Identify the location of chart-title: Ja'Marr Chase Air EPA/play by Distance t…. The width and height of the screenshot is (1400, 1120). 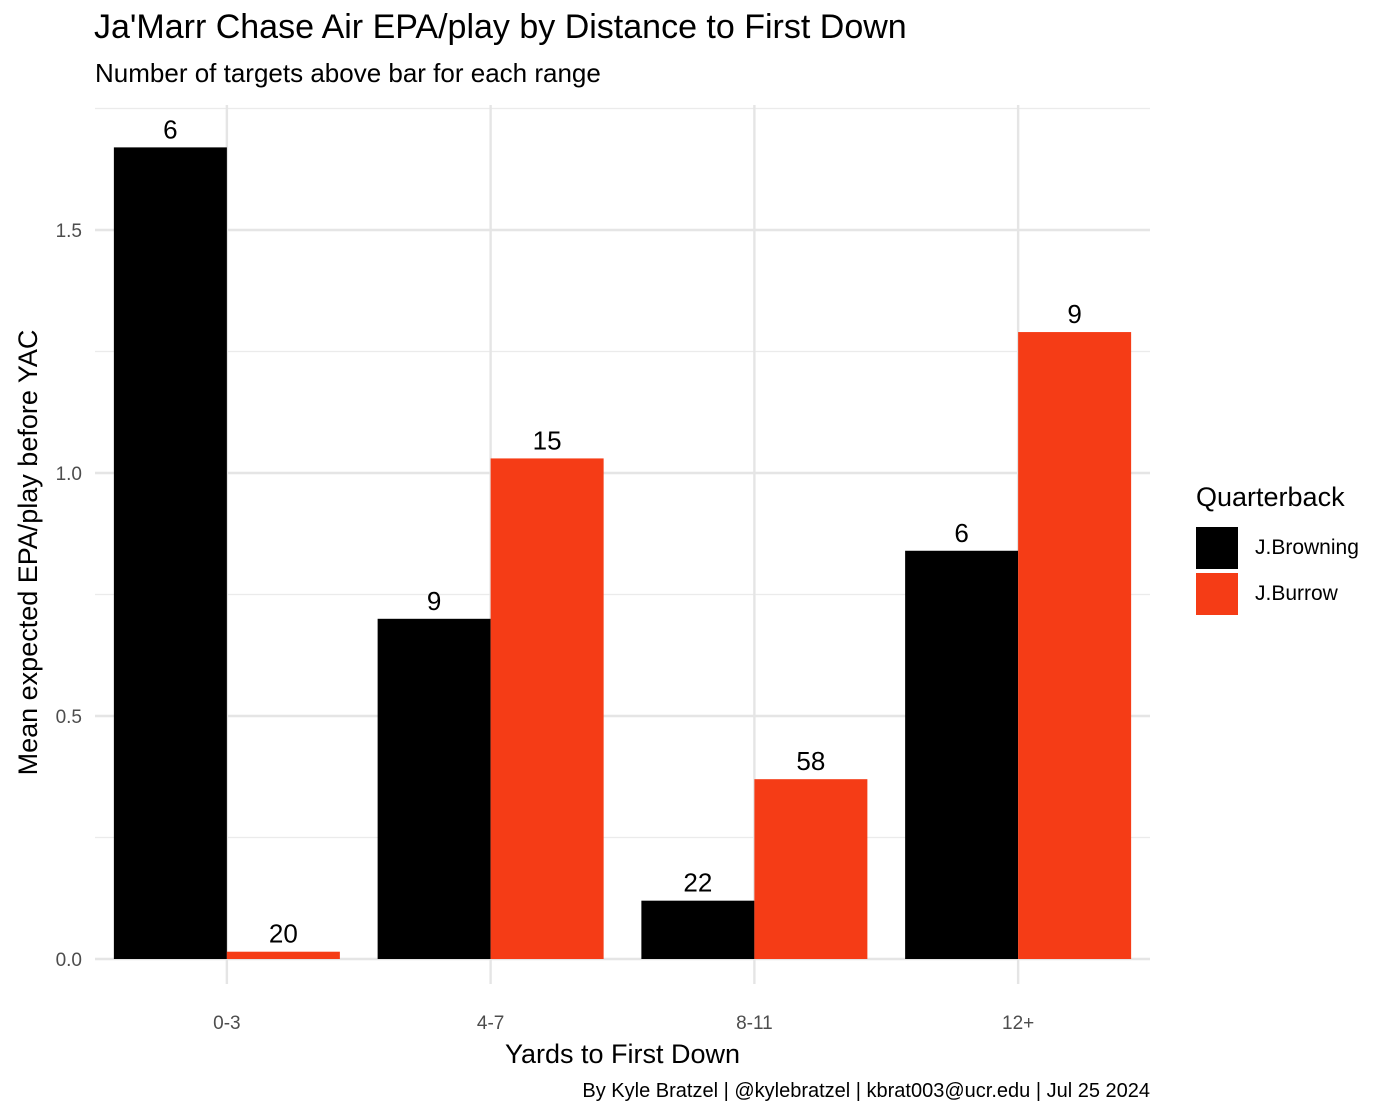
(500, 27).